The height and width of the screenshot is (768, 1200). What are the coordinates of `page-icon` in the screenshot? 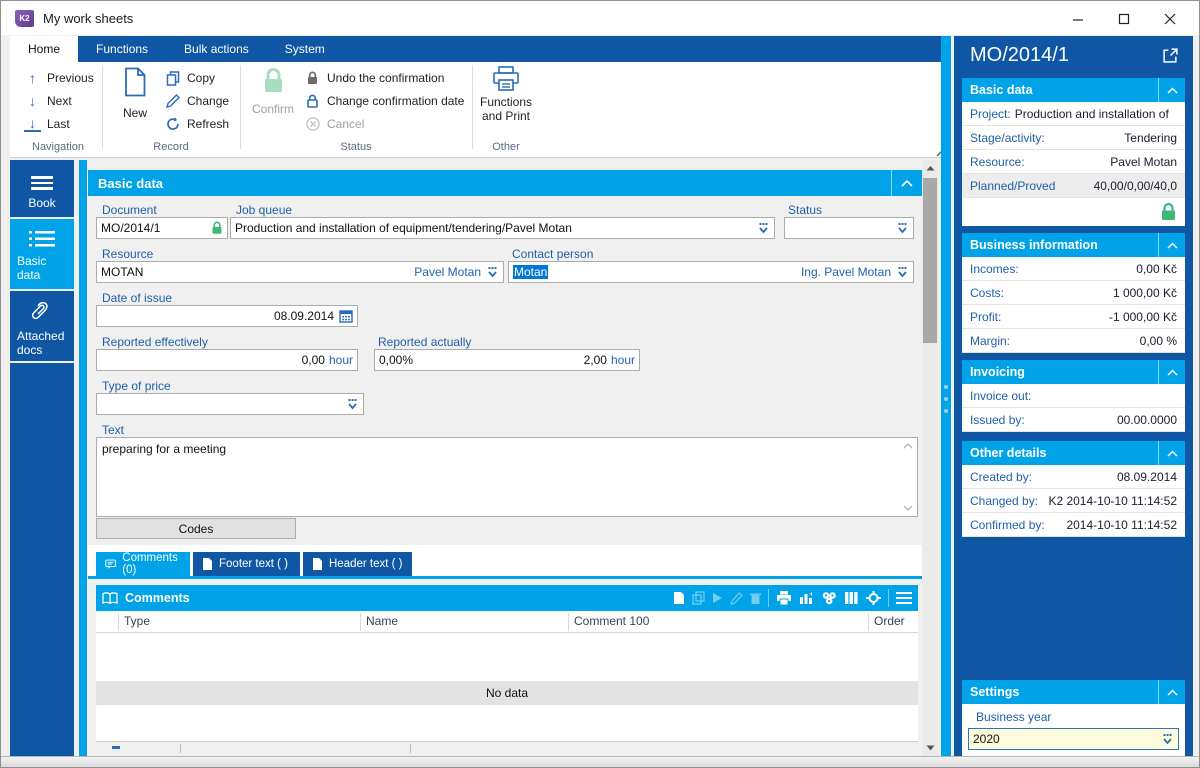 It's located at (207, 564).